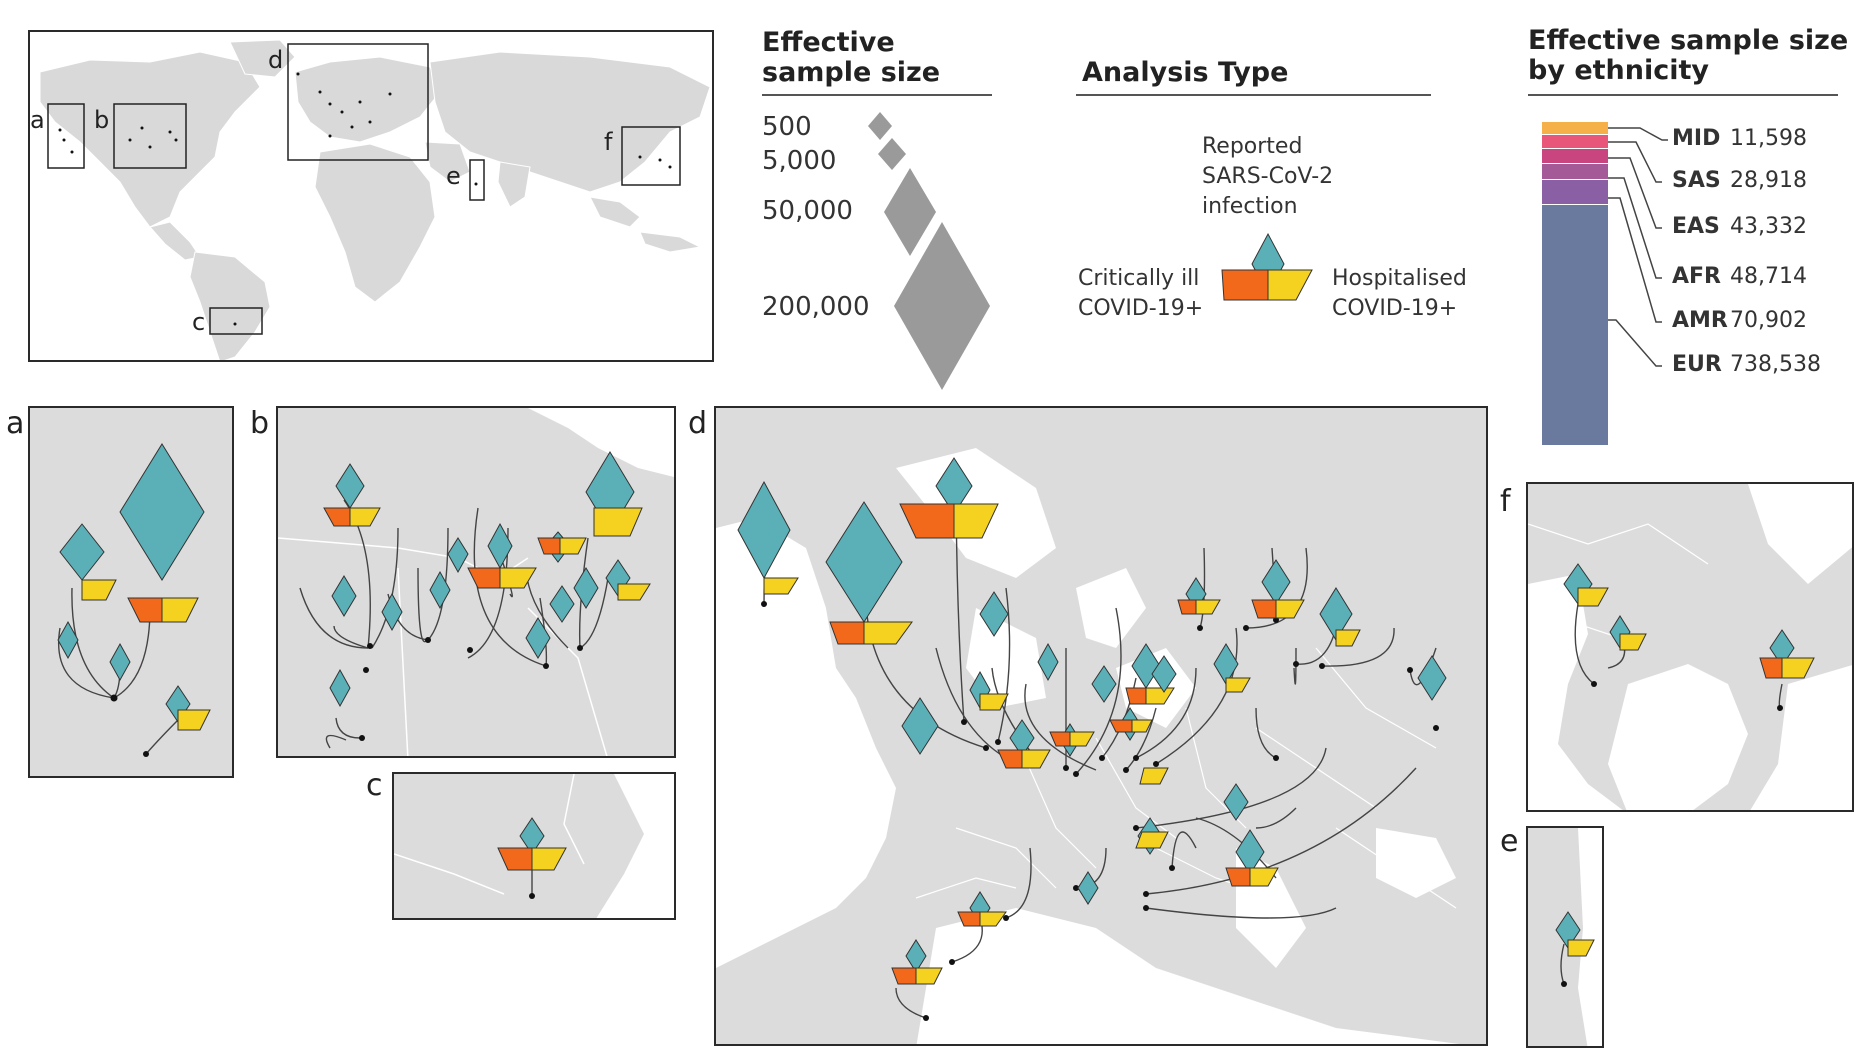  What do you see at coordinates (1509, 841) in the screenshot?
I see `panel-label-e: e` at bounding box center [1509, 841].